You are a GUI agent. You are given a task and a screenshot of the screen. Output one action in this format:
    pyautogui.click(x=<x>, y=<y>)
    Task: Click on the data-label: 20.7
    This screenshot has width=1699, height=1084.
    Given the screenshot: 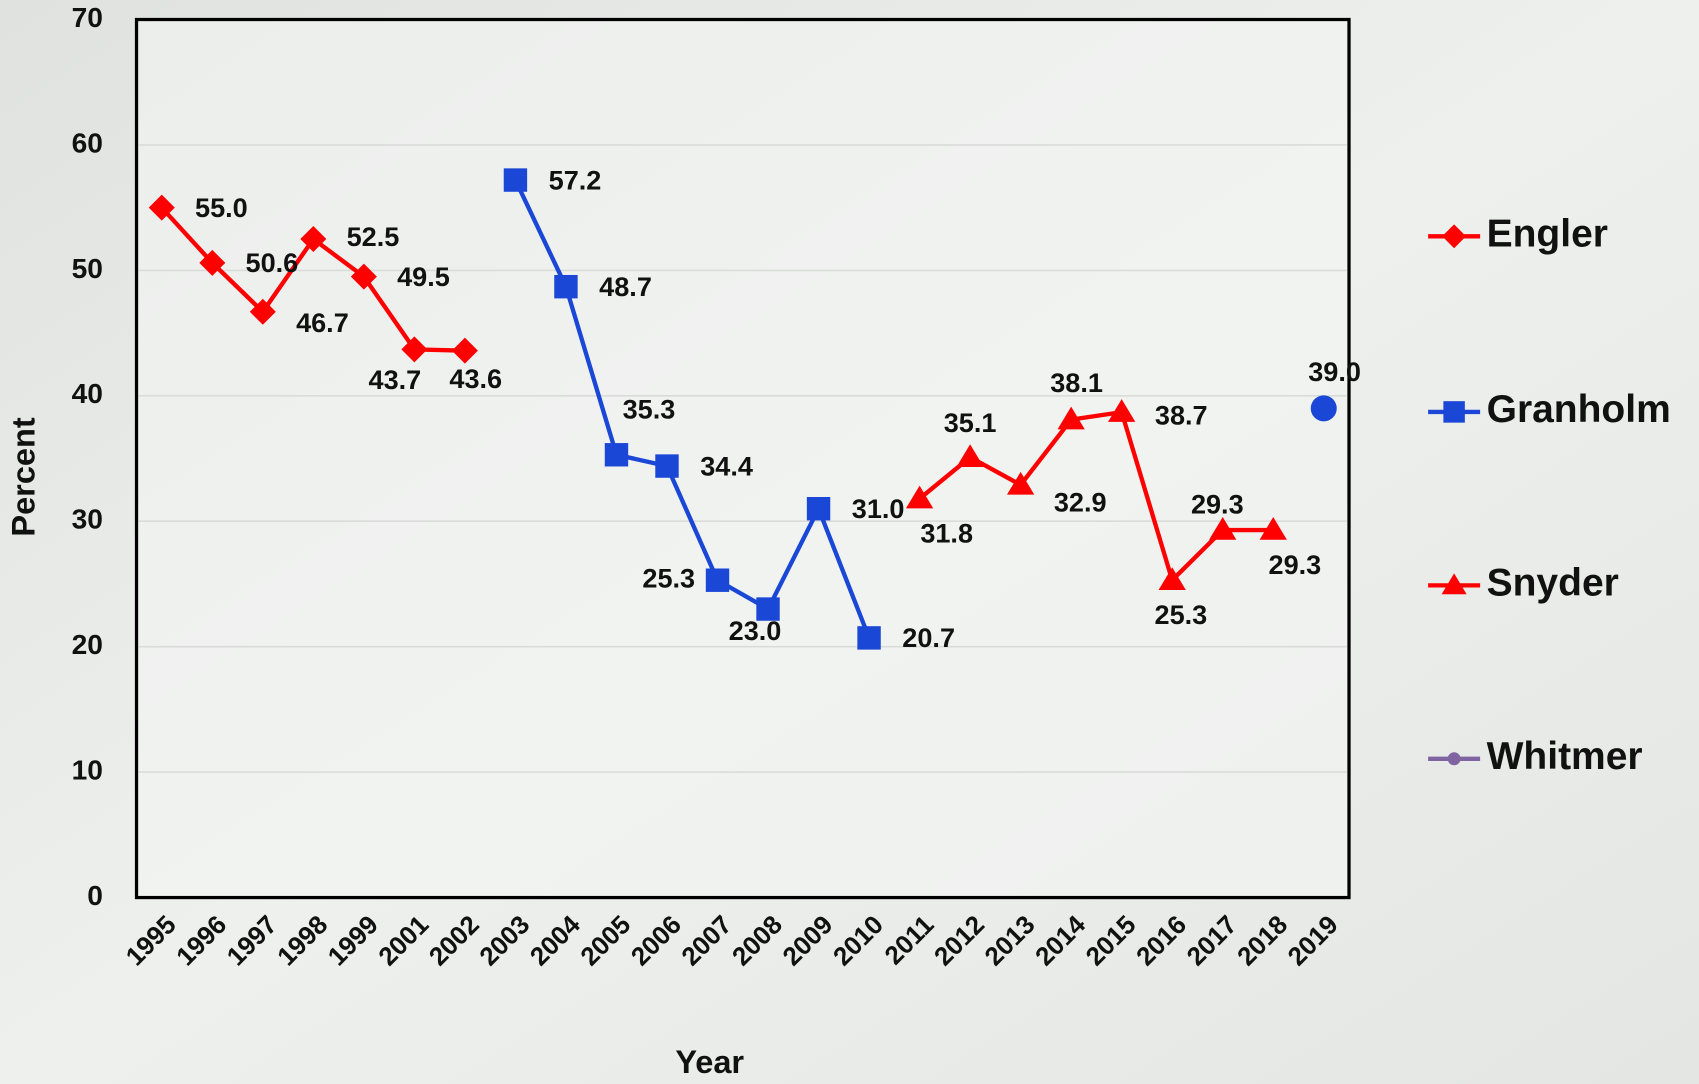 What is the action you would take?
    pyautogui.click(x=928, y=637)
    